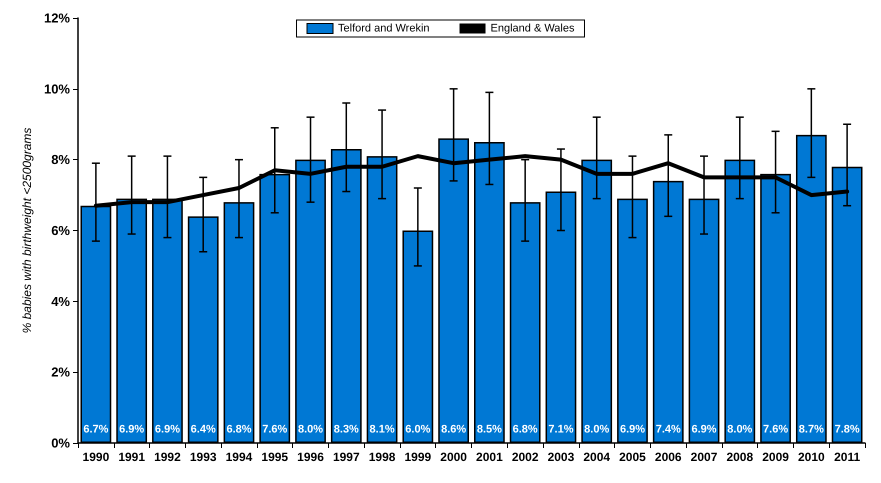 The height and width of the screenshot is (483, 881). What do you see at coordinates (454, 457) in the screenshot?
I see `x-tick-label: 2000` at bounding box center [454, 457].